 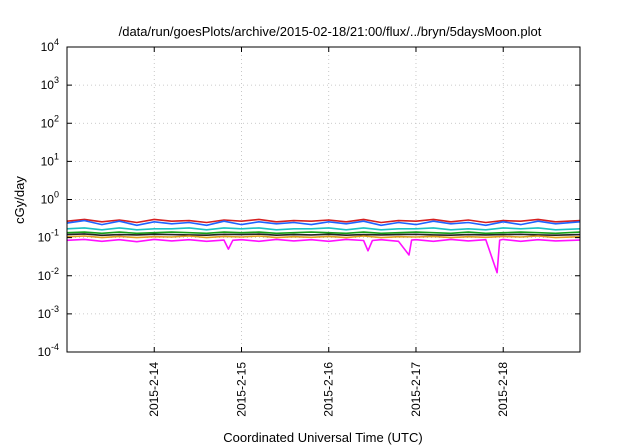 What do you see at coordinates (19, 200) in the screenshot?
I see `y-axis-label: cGy/day` at bounding box center [19, 200].